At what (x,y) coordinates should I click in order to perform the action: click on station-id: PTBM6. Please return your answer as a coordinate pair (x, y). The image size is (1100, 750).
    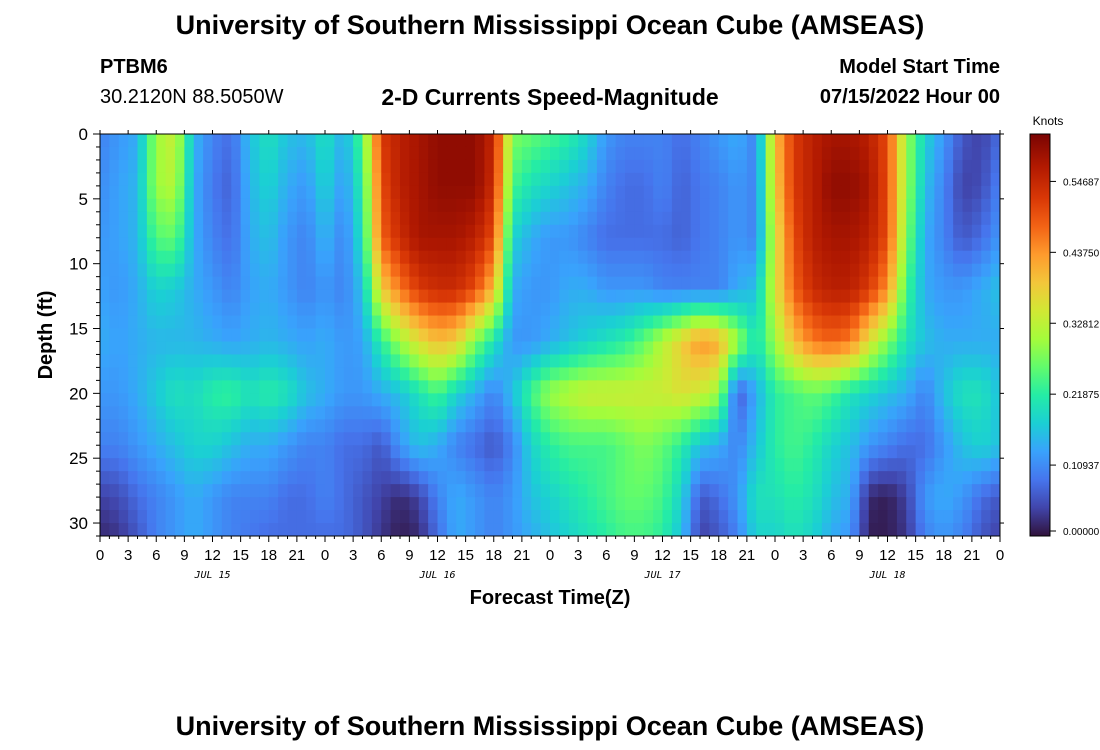
    Looking at the image, I should click on (134, 67).